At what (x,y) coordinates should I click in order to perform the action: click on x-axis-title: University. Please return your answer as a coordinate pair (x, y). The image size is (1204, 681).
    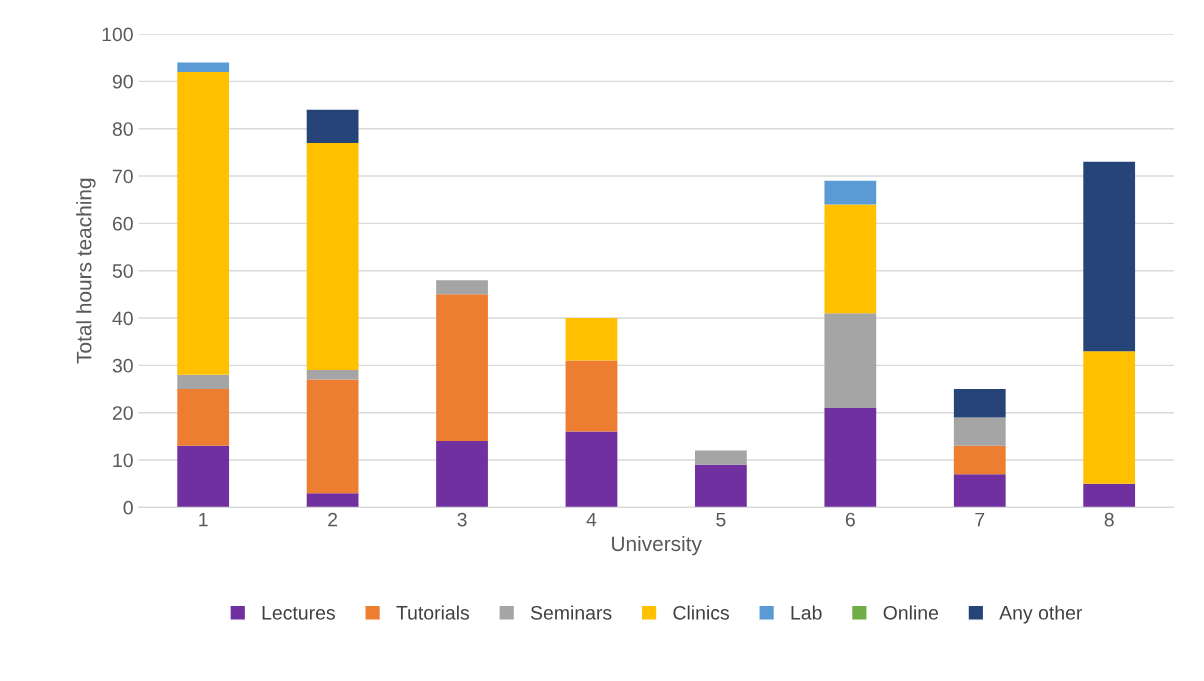
    Looking at the image, I should click on (657, 545).